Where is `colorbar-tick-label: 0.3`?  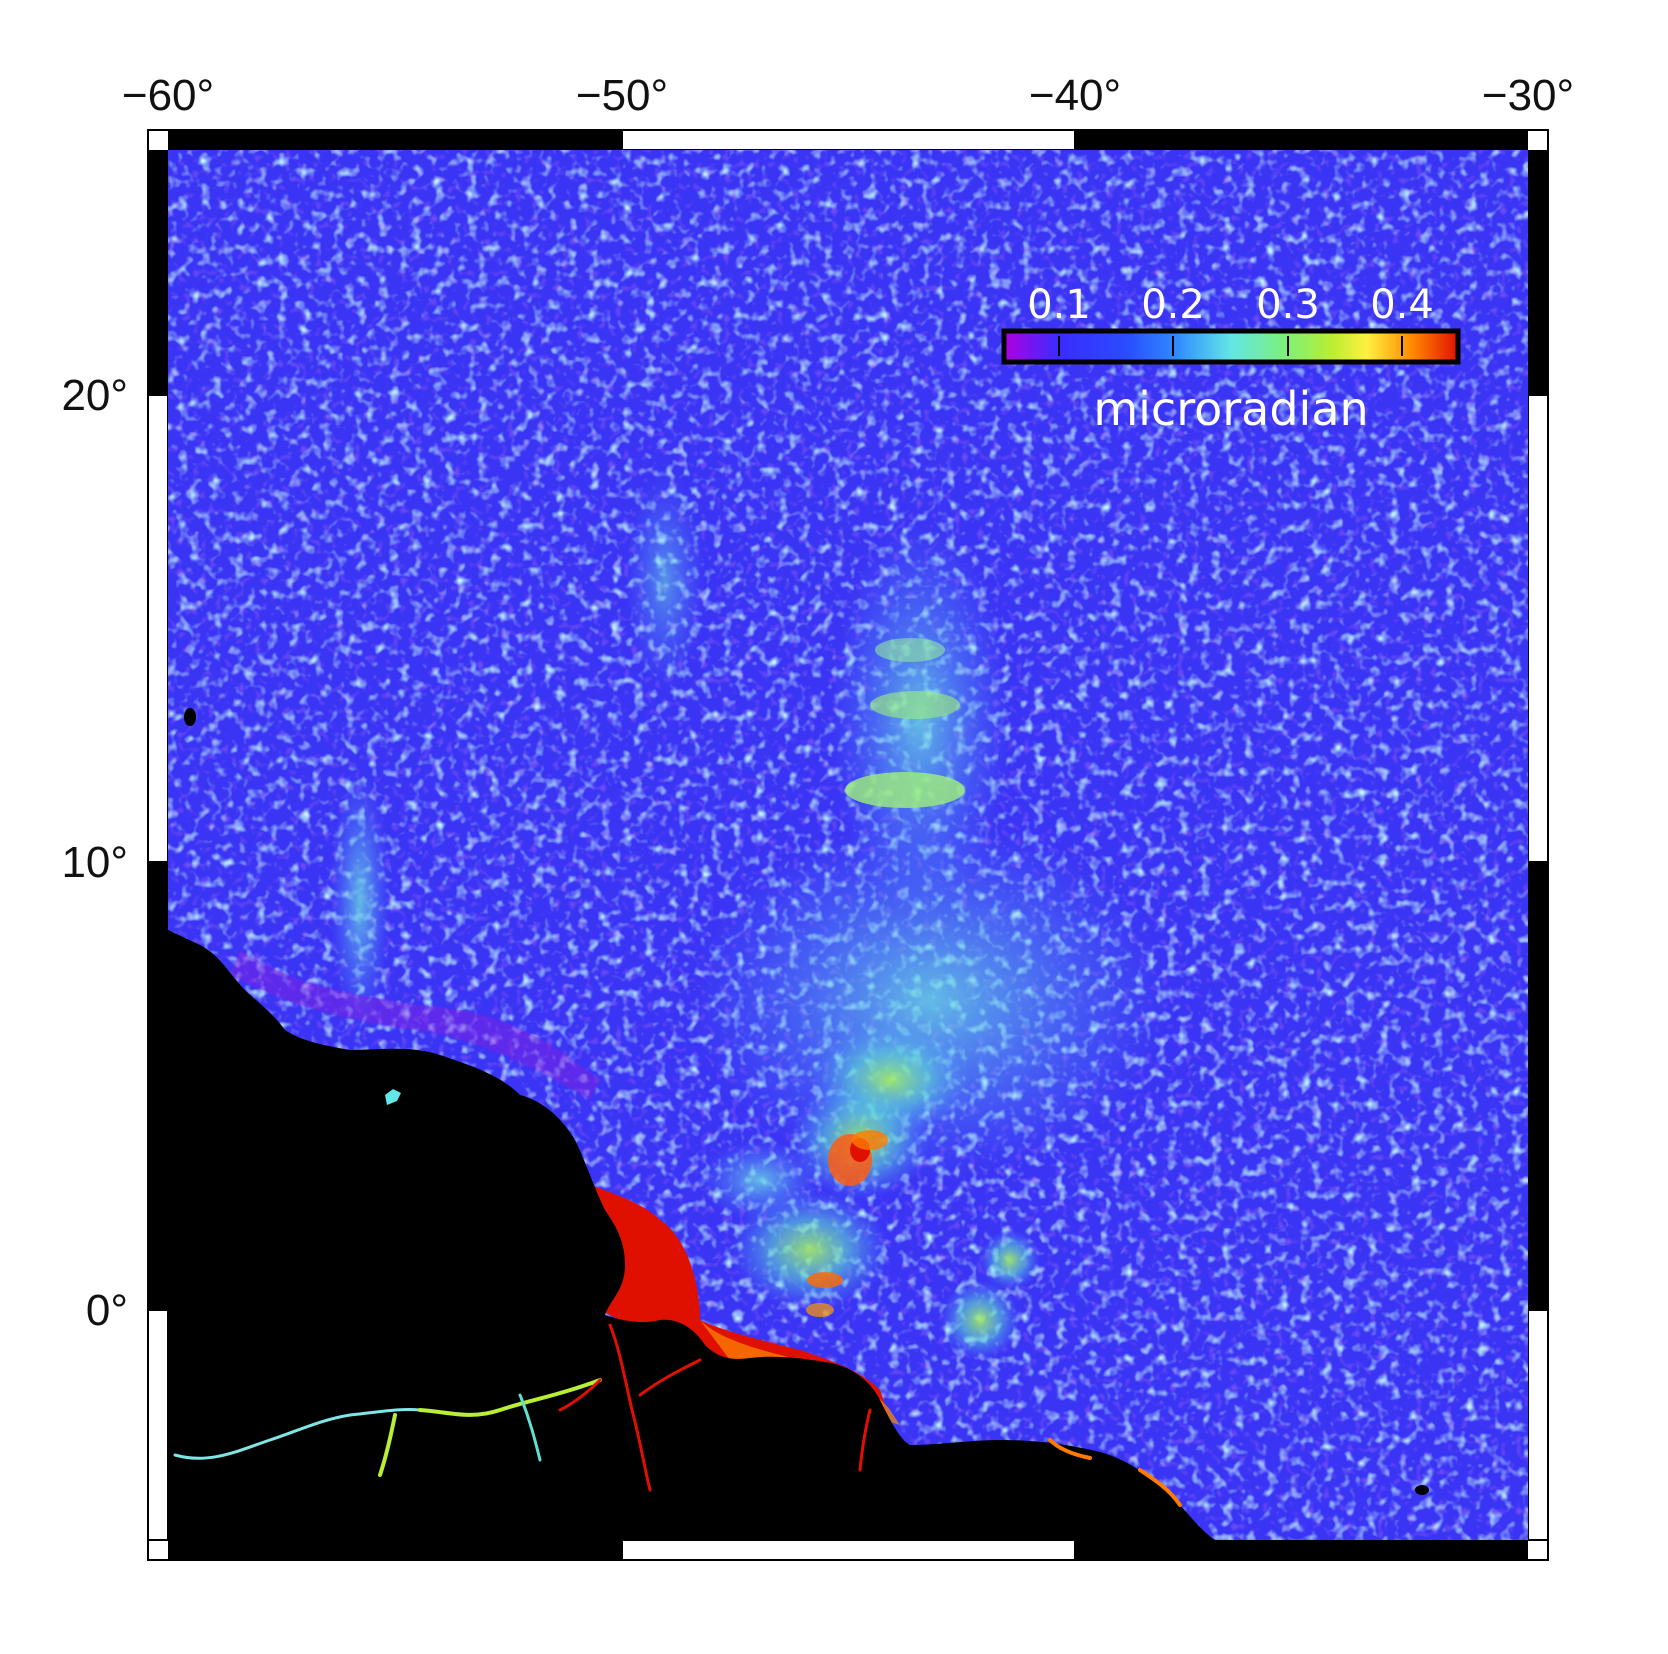 colorbar-tick-label: 0.3 is located at coordinates (1288, 305).